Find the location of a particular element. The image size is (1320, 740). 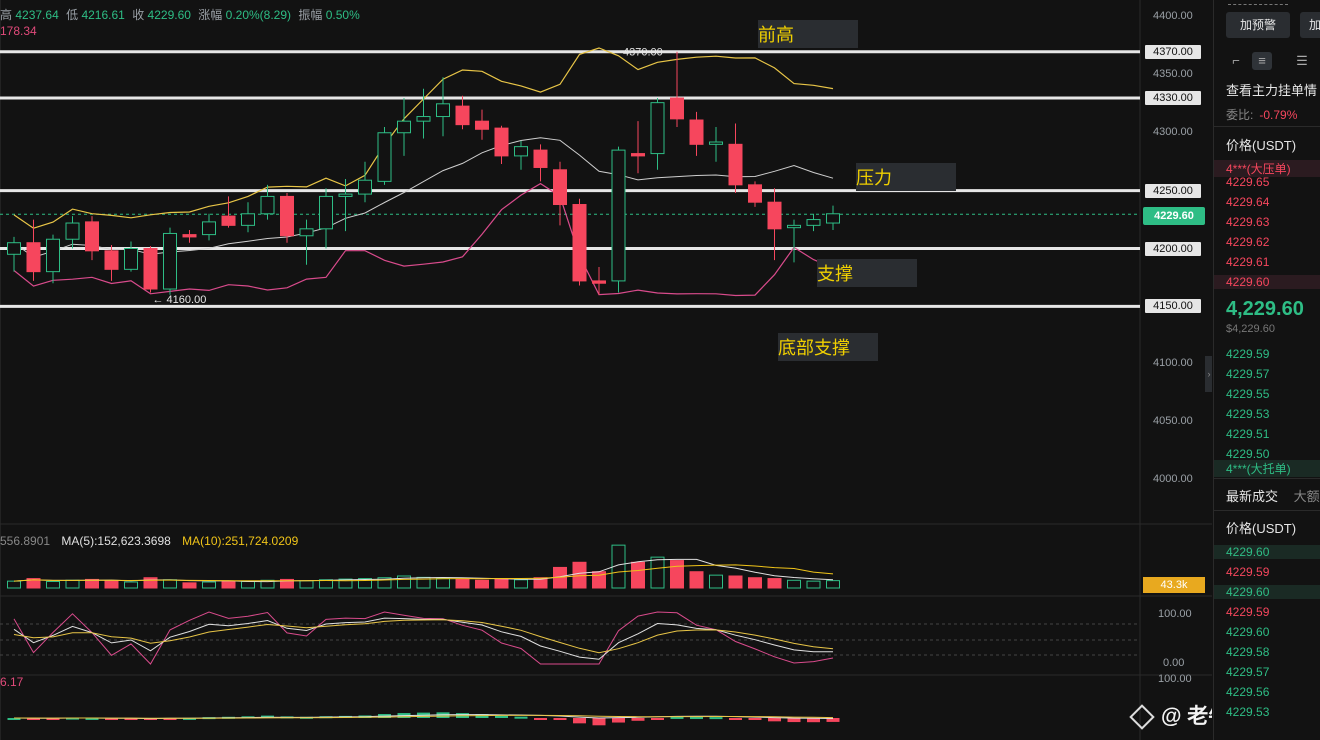

price-tick-label: 4300.00 is located at coordinates (1173, 131).